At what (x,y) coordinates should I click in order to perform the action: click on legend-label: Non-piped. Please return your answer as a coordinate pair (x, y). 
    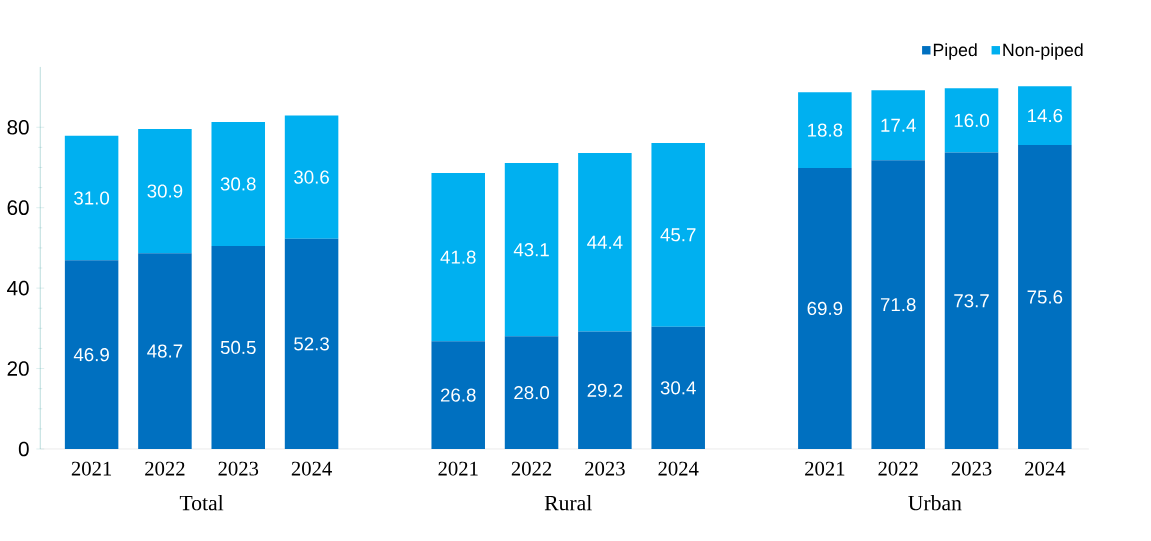
    Looking at the image, I should click on (1043, 51).